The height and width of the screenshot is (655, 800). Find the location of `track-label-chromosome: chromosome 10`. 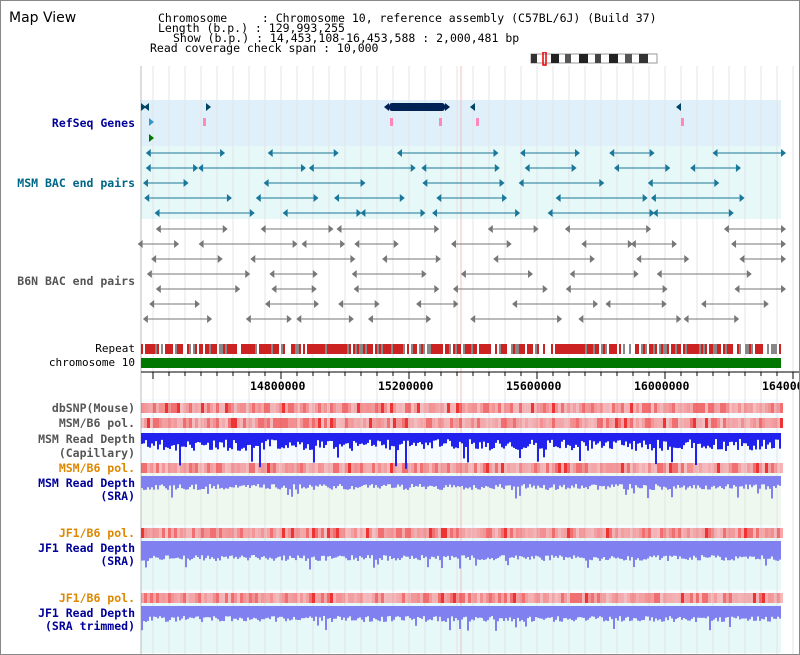

track-label-chromosome: chromosome 10 is located at coordinates (91, 362).